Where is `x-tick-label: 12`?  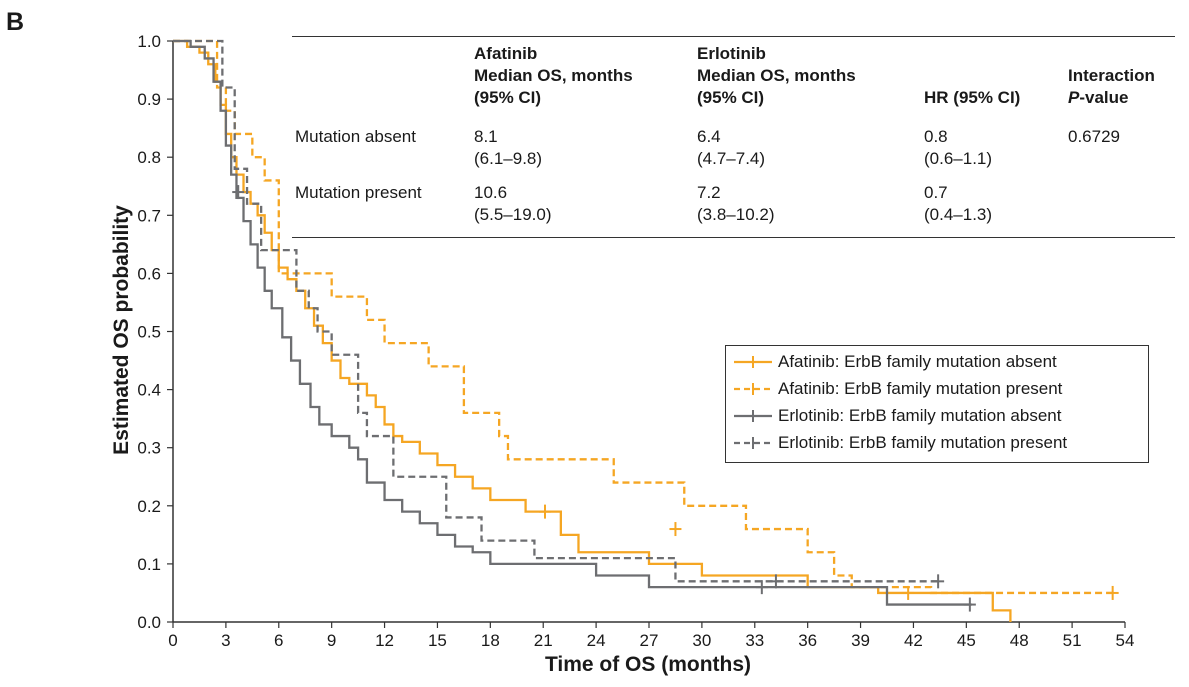 x-tick-label: 12 is located at coordinates (384, 640).